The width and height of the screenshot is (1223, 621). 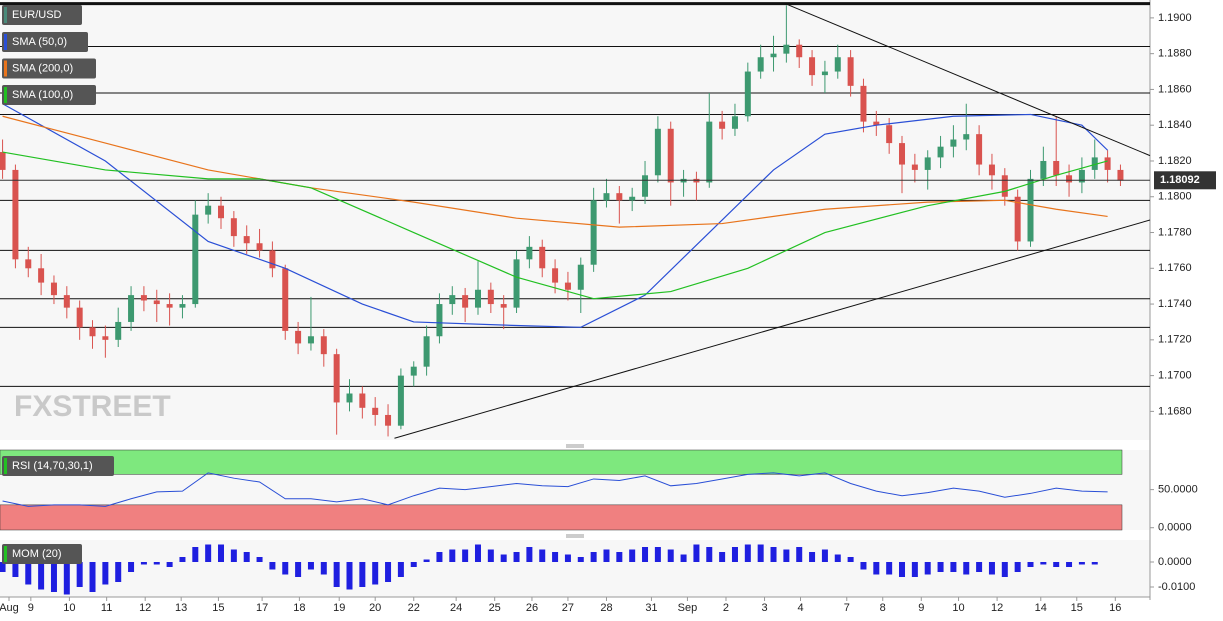 I want to click on y-tick-label: 1.1800, so click(x=1175, y=197).